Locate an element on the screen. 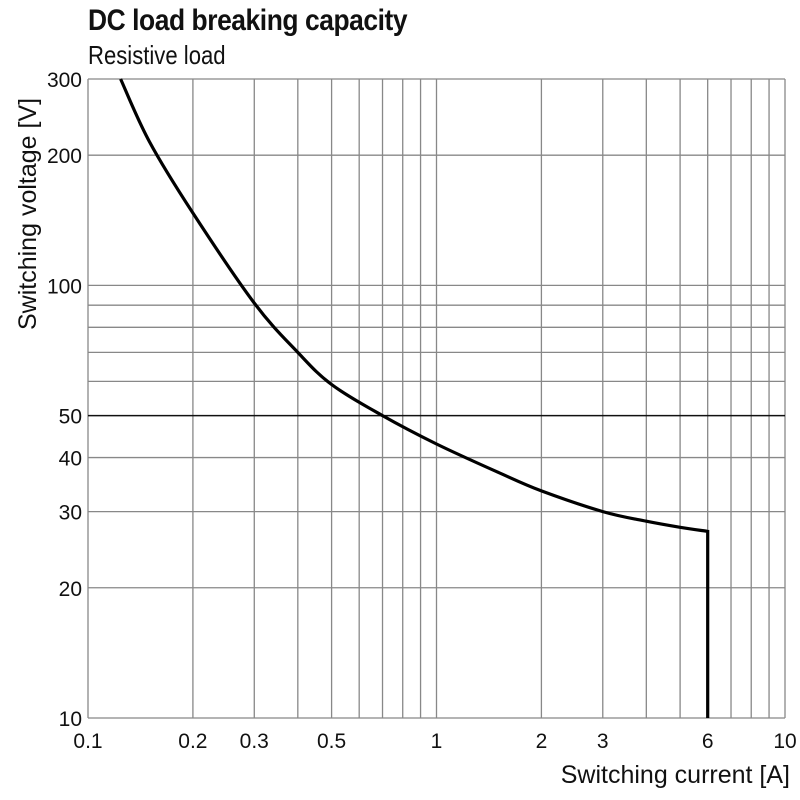 The height and width of the screenshot is (800, 800). y-tick-label: 300 is located at coordinates (64, 80).